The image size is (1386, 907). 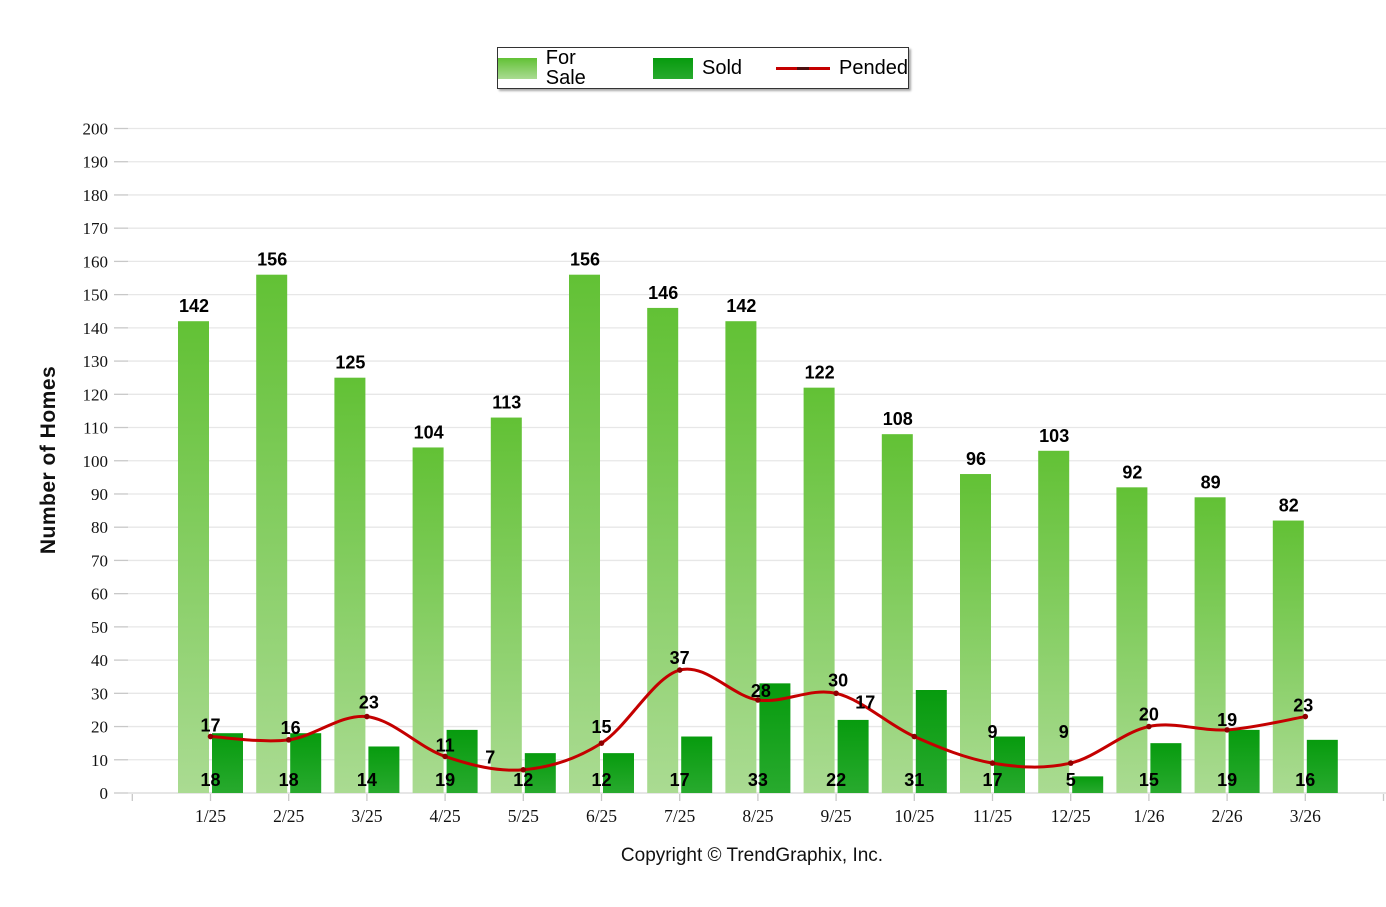 I want to click on legend-item-for-sale: For Sale, so click(x=558, y=68).